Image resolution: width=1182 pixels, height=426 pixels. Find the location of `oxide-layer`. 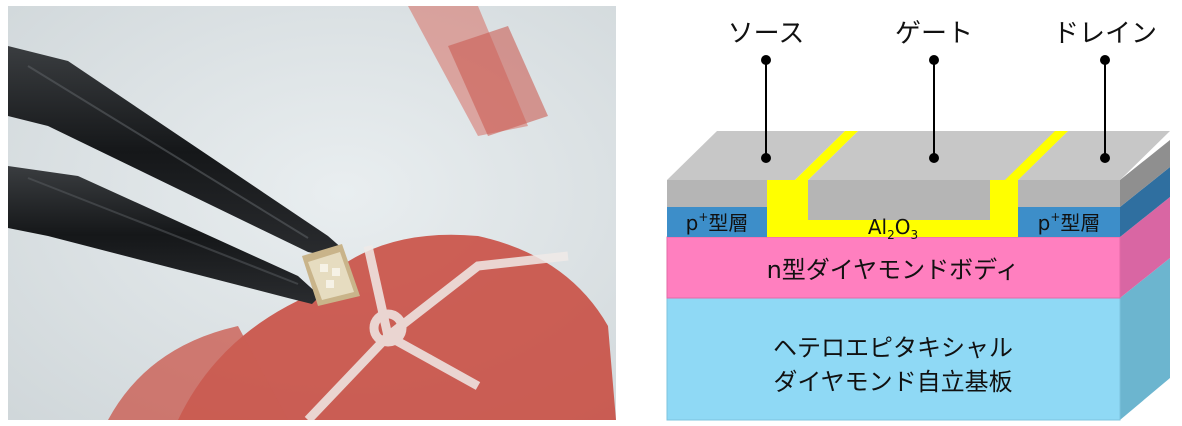

oxide-layer is located at coordinates (892, 208).